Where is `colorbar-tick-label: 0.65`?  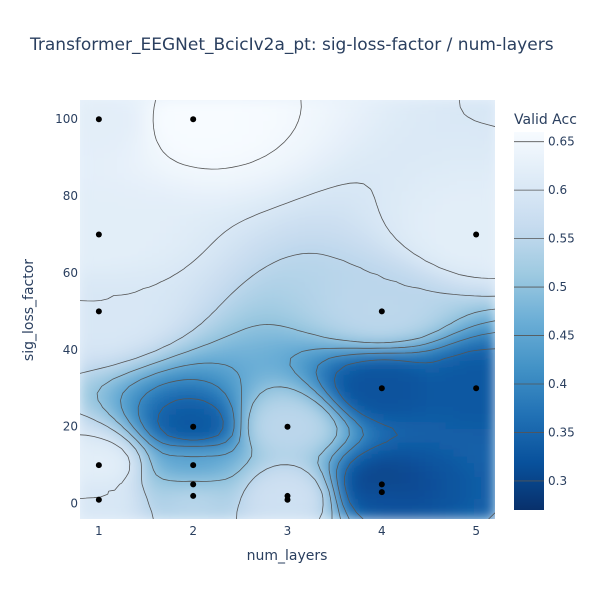
colorbar-tick-label: 0.65 is located at coordinates (561, 142).